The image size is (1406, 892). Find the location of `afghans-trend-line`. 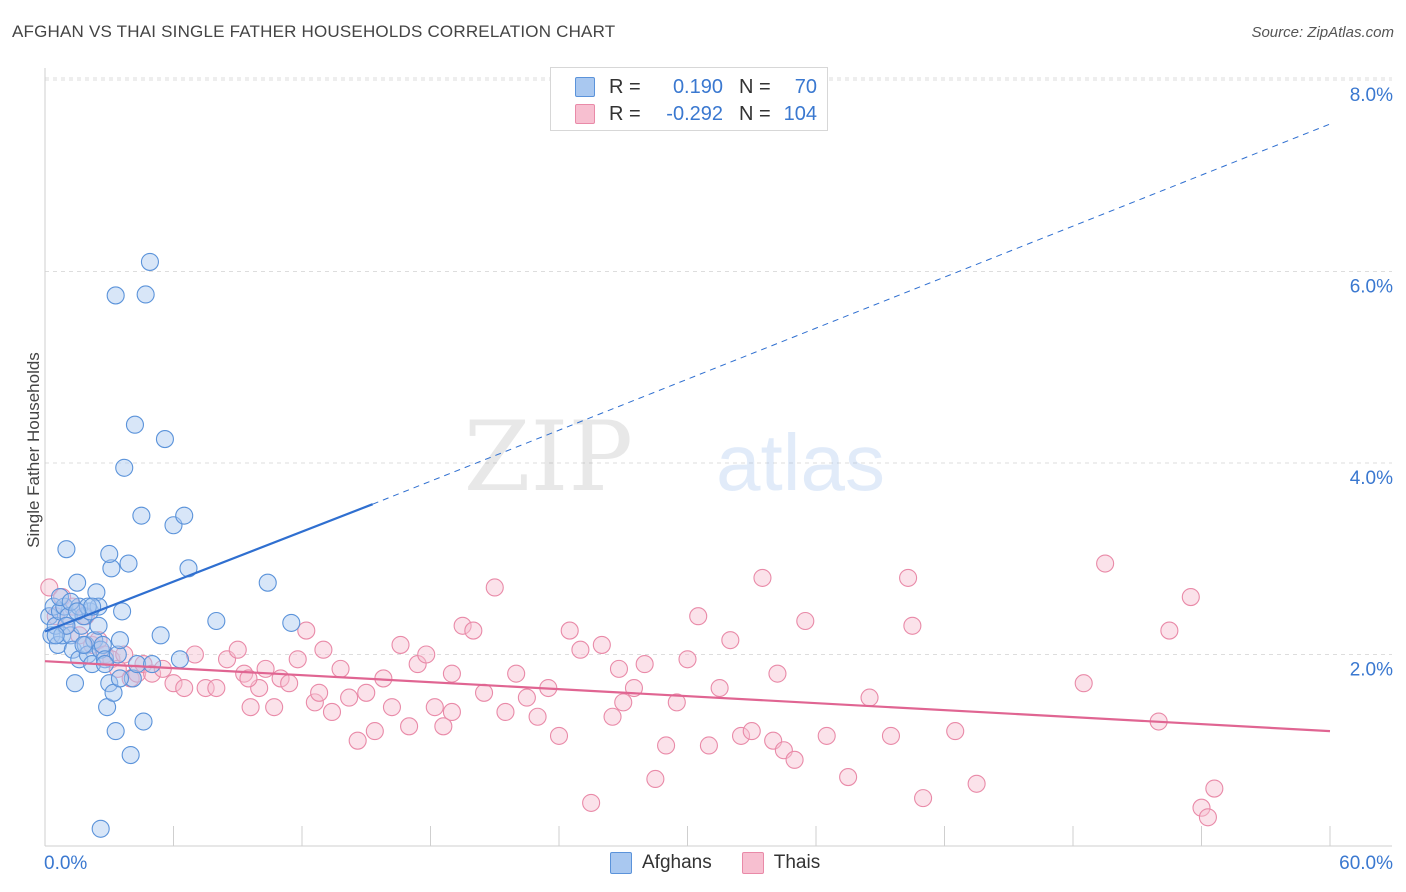

afghans-trend-line is located at coordinates (209, 568).